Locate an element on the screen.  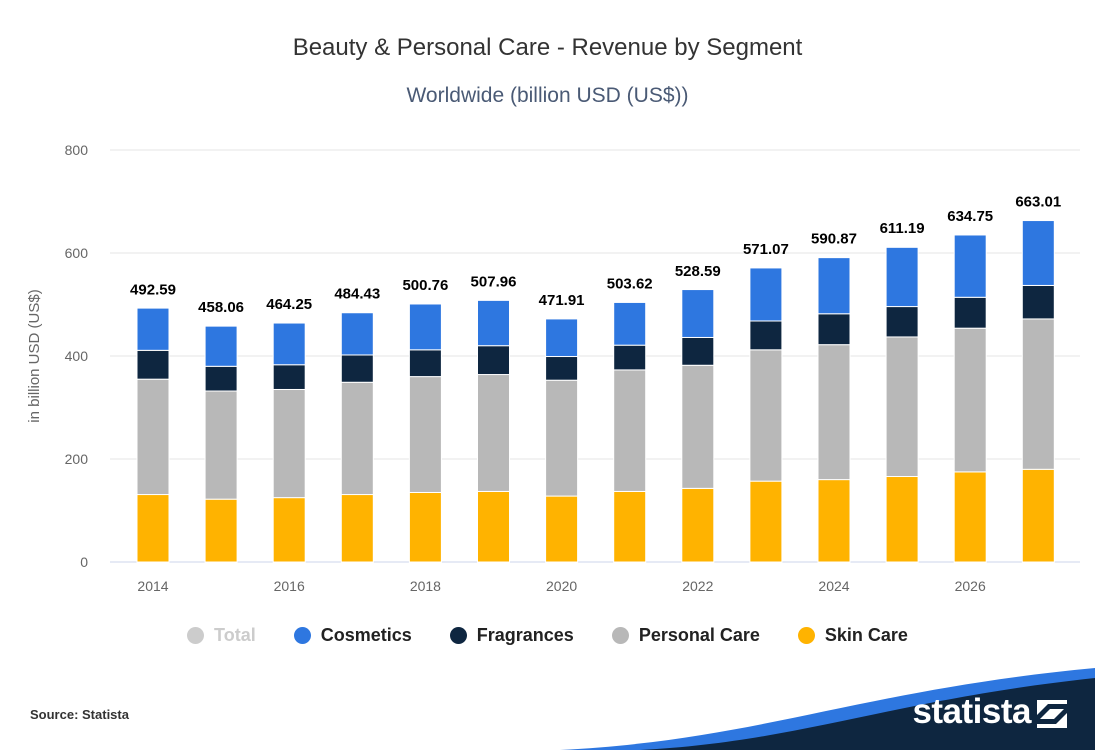
total-data-label: 611.19 is located at coordinates (902, 228).